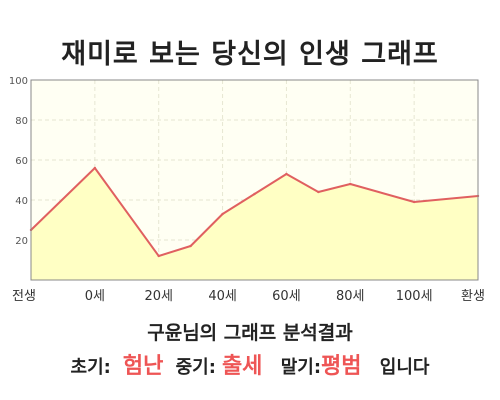 This screenshot has width=500, height=400. What do you see at coordinates (301, 367) in the screenshot?
I see `late-label: 말기:` at bounding box center [301, 367].